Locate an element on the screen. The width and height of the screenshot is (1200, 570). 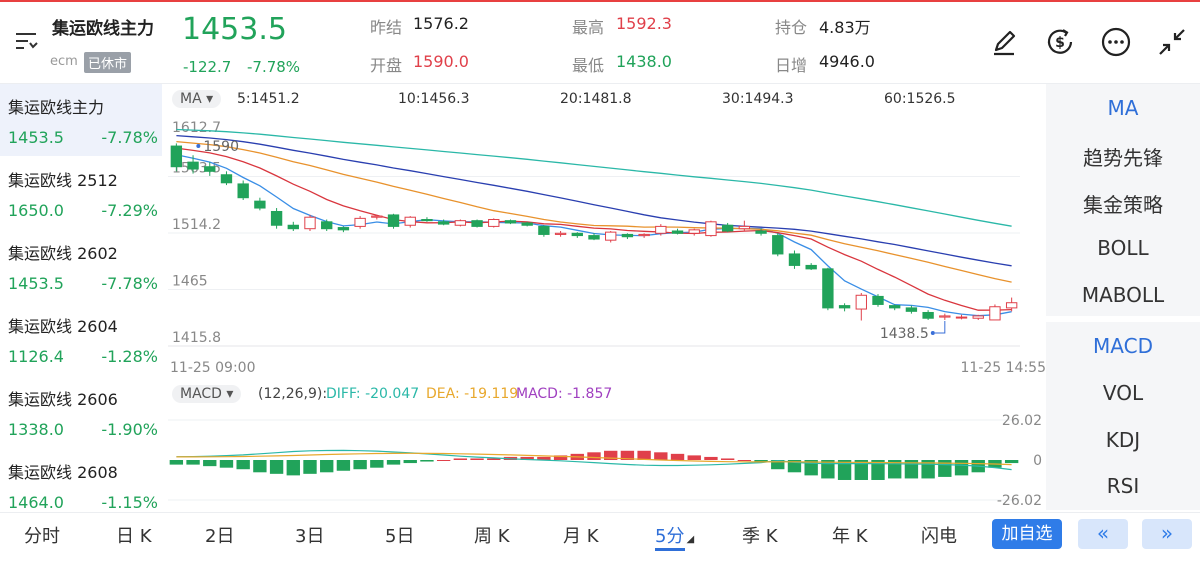
macd-dea-line is located at coordinates (594, 459).